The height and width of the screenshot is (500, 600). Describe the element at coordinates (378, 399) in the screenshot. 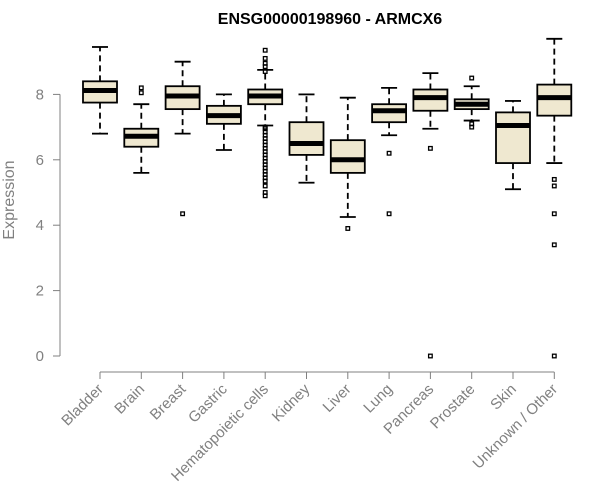

I see `x-tick-label: Lung` at that location.